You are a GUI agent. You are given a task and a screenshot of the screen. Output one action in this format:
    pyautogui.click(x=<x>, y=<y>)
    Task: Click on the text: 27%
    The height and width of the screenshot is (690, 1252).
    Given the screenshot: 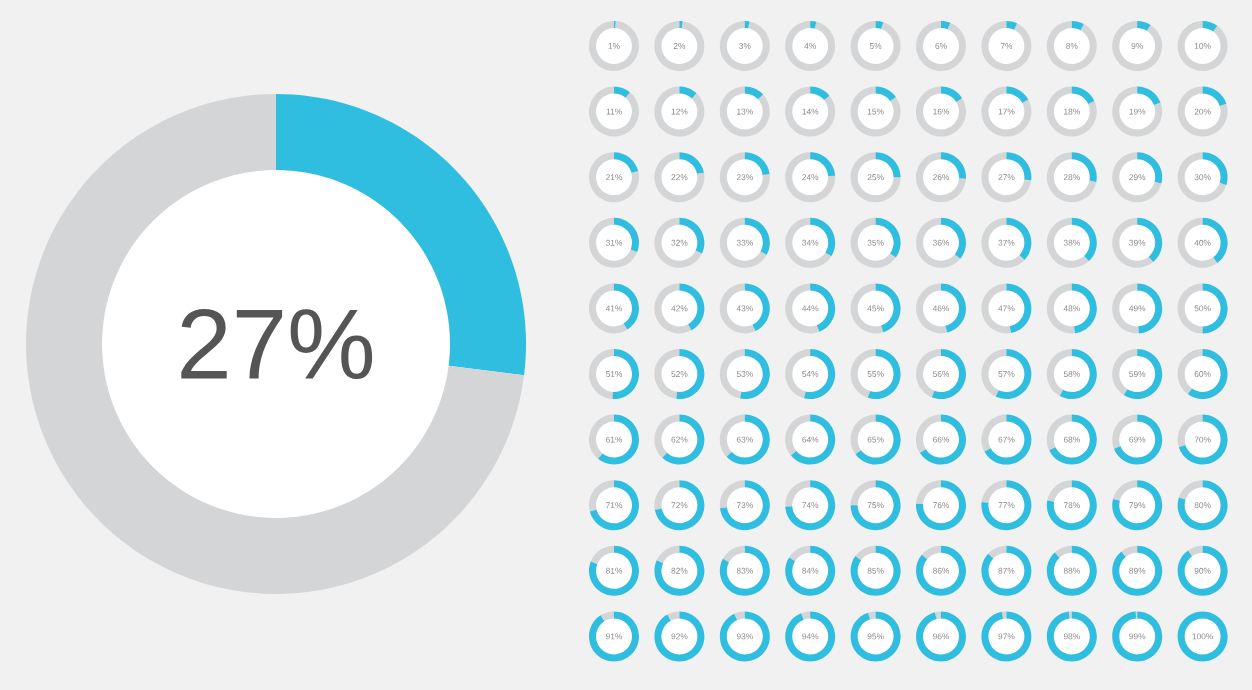 What is the action you would take?
    pyautogui.click(x=277, y=344)
    